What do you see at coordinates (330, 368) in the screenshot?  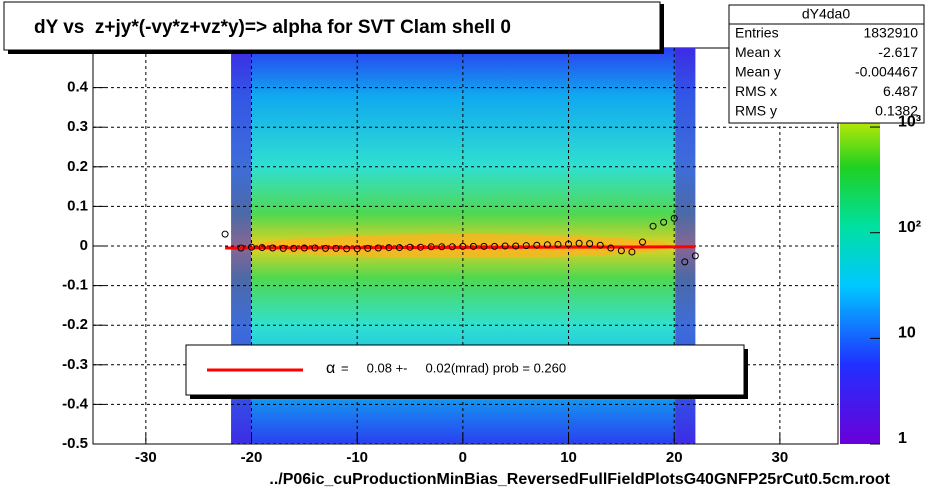 I see `legend-symbol: α` at bounding box center [330, 368].